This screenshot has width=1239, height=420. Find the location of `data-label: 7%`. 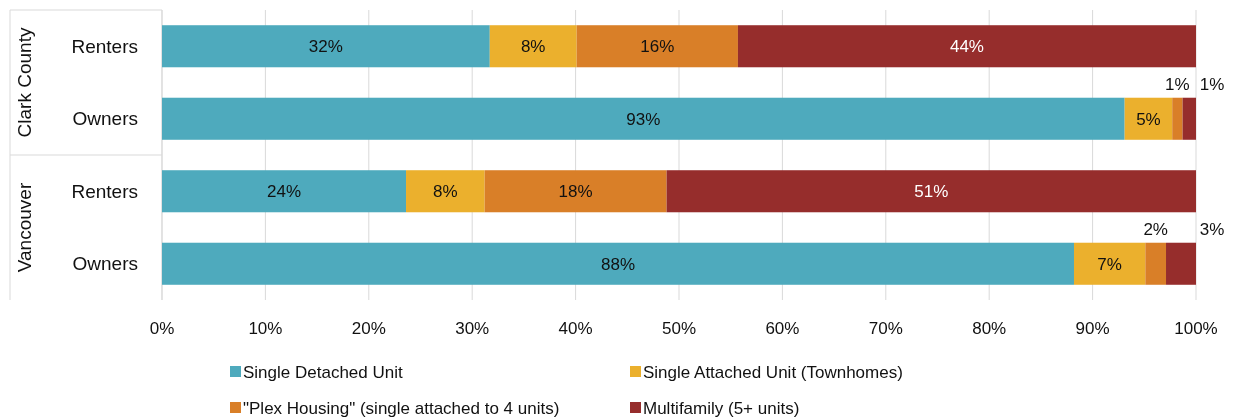

data-label: 7% is located at coordinates (1109, 264).